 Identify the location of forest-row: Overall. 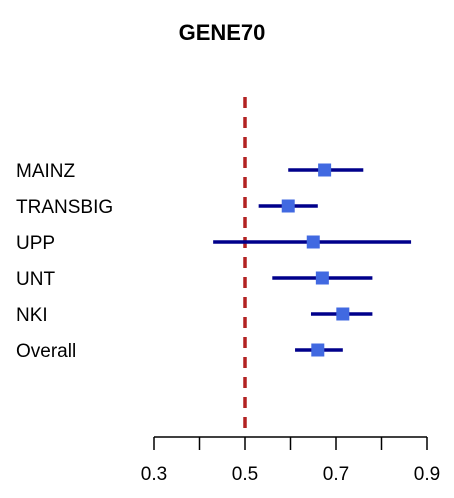
(179, 351).